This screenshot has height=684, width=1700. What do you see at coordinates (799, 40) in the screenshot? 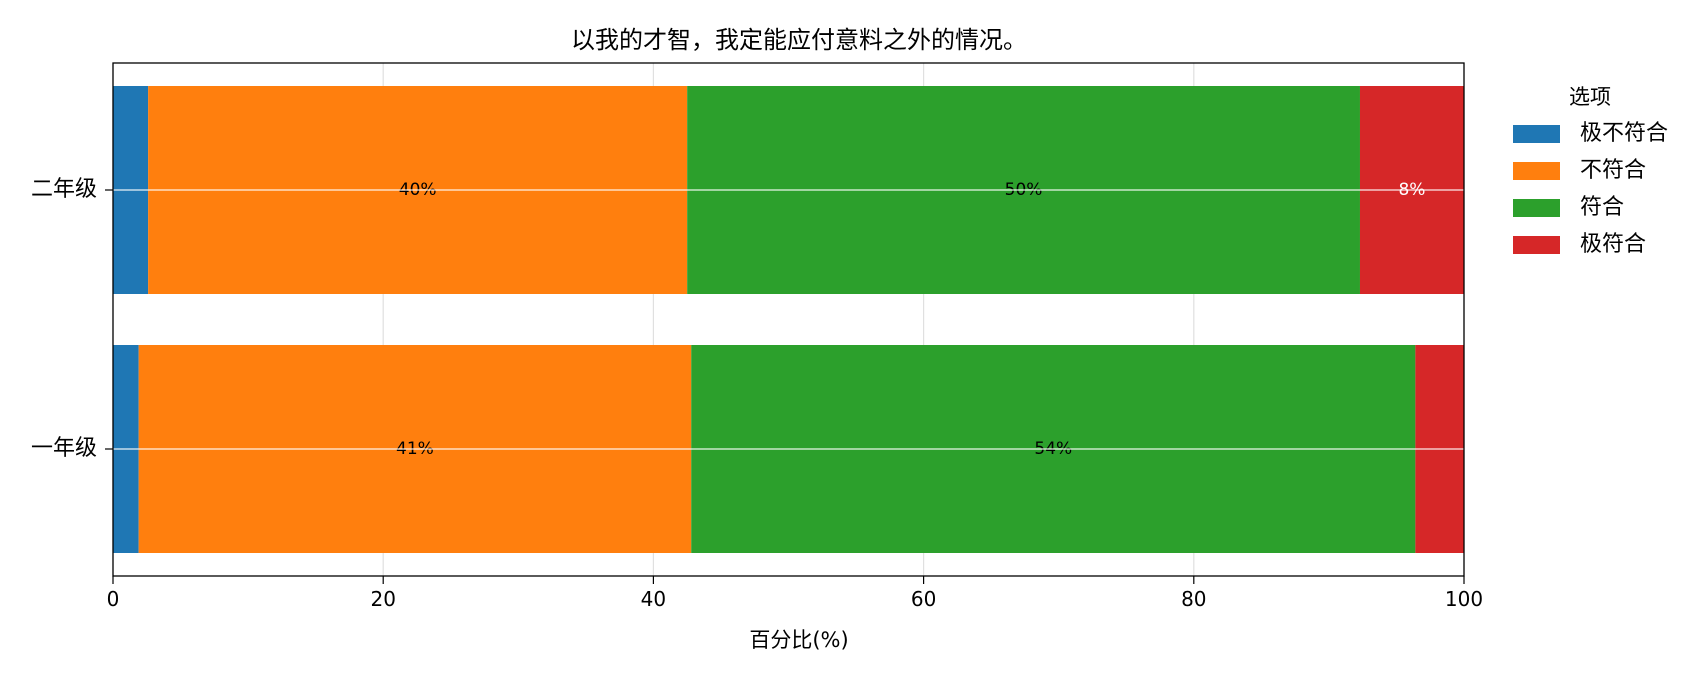
I see `chart-title: 以我的才智，我定能应付意料之外的情况。` at bounding box center [799, 40].